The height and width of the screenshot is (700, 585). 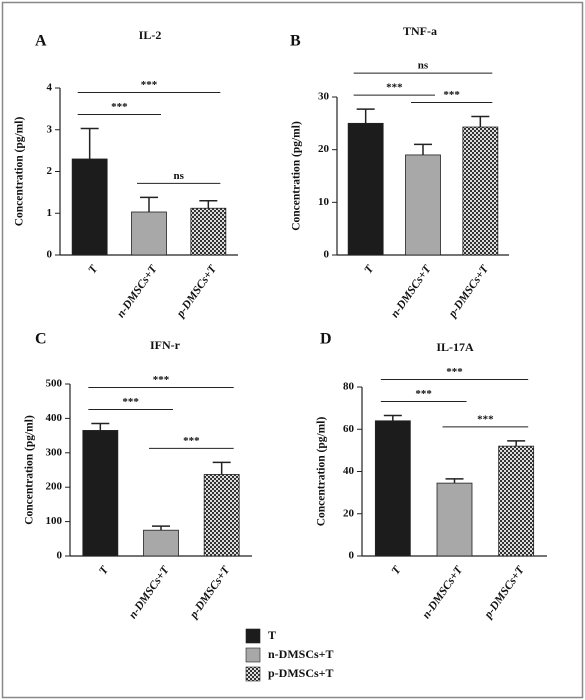 What do you see at coordinates (301, 673) in the screenshot?
I see `legend-label: p-DMSCs+T` at bounding box center [301, 673].